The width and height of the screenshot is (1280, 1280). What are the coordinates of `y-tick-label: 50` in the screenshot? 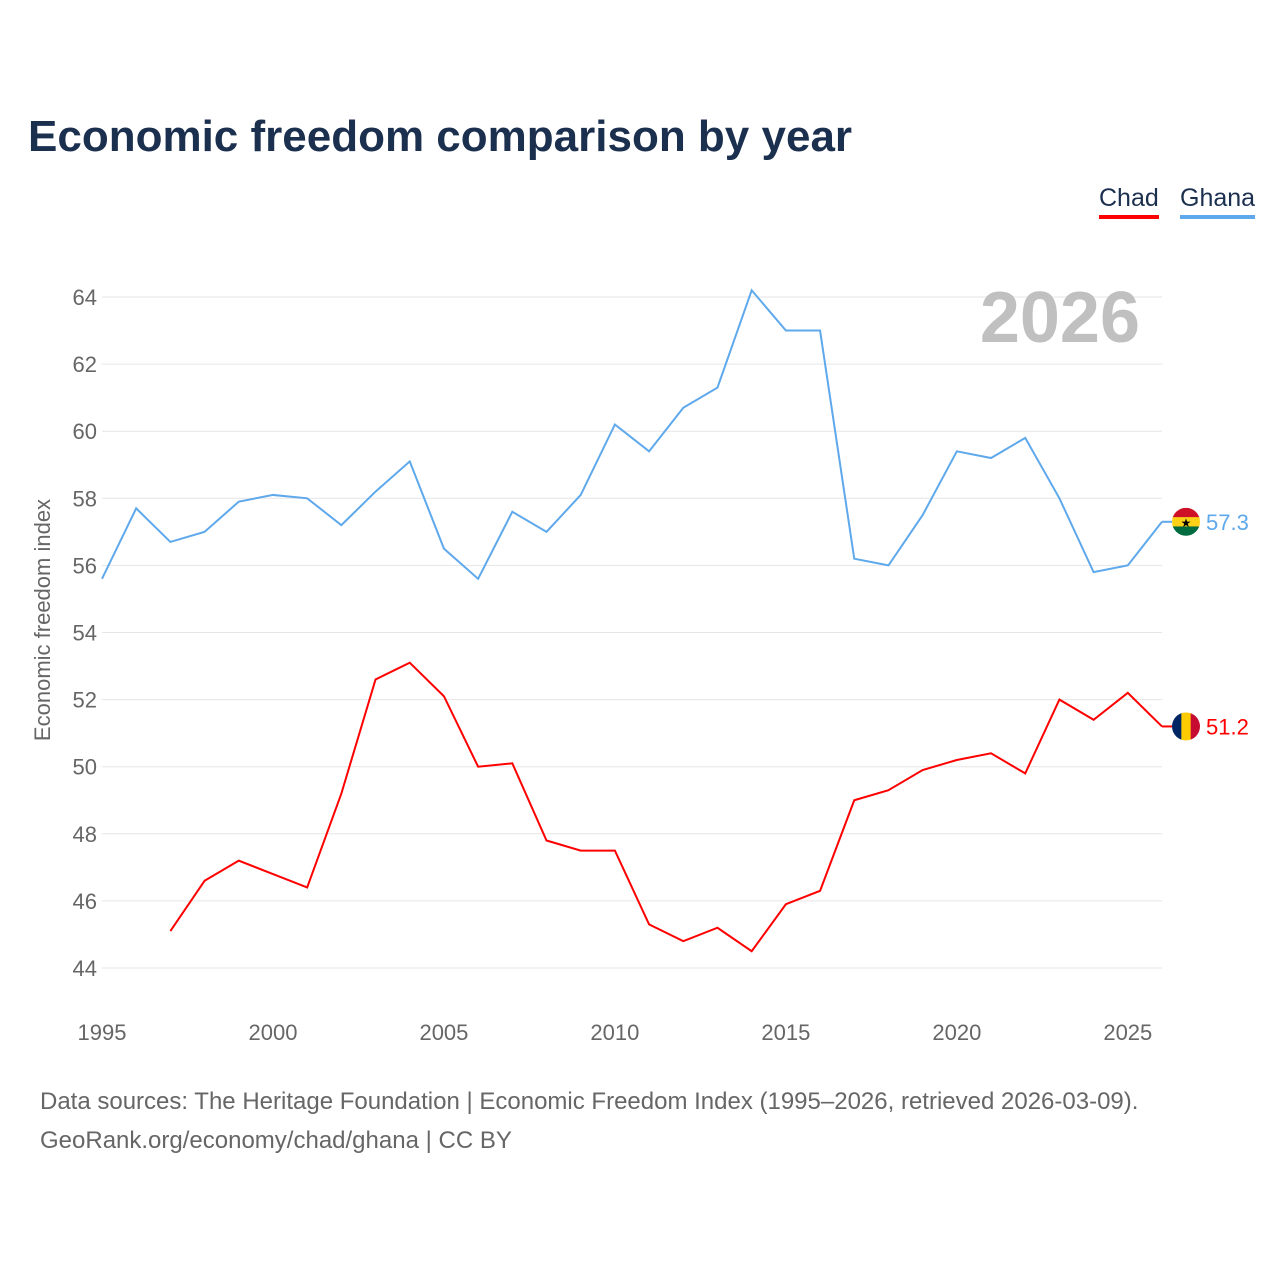 It's located at (85, 767).